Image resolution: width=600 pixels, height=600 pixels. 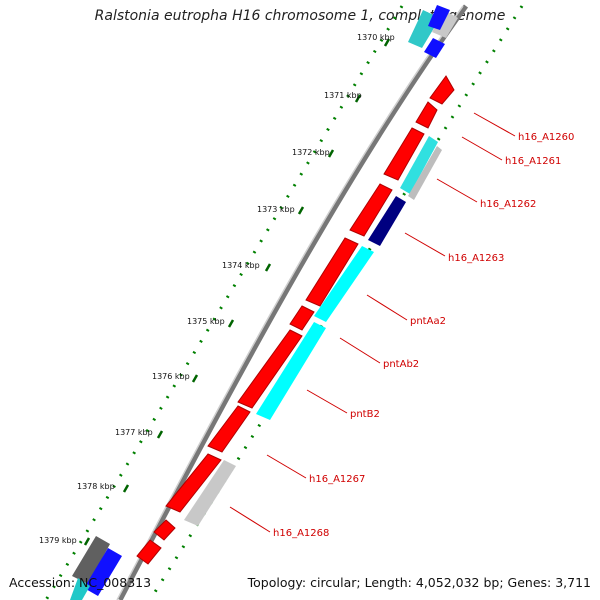 What do you see at coordinates (337, 479) in the screenshot?
I see `gene-label: h16_A1267` at bounding box center [337, 479].